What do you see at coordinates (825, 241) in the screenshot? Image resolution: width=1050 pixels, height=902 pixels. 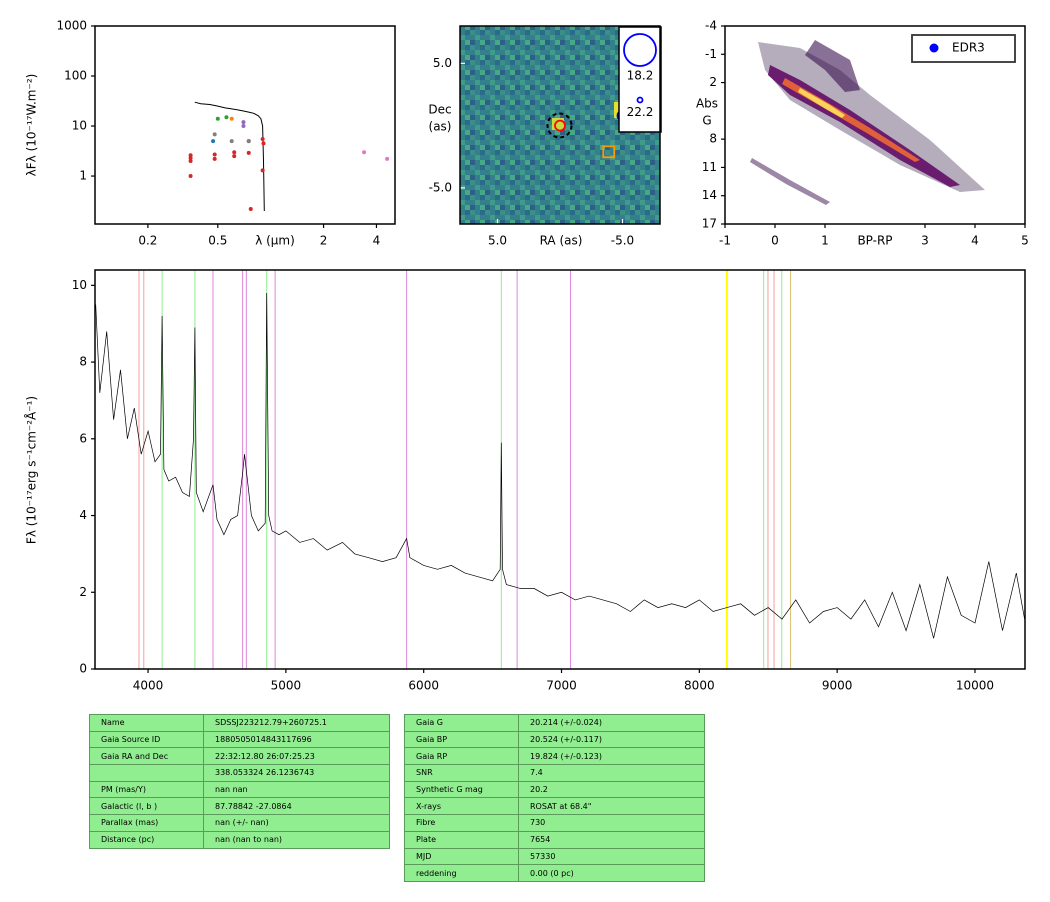 I see `x-tick-label: 1` at bounding box center [825, 241].